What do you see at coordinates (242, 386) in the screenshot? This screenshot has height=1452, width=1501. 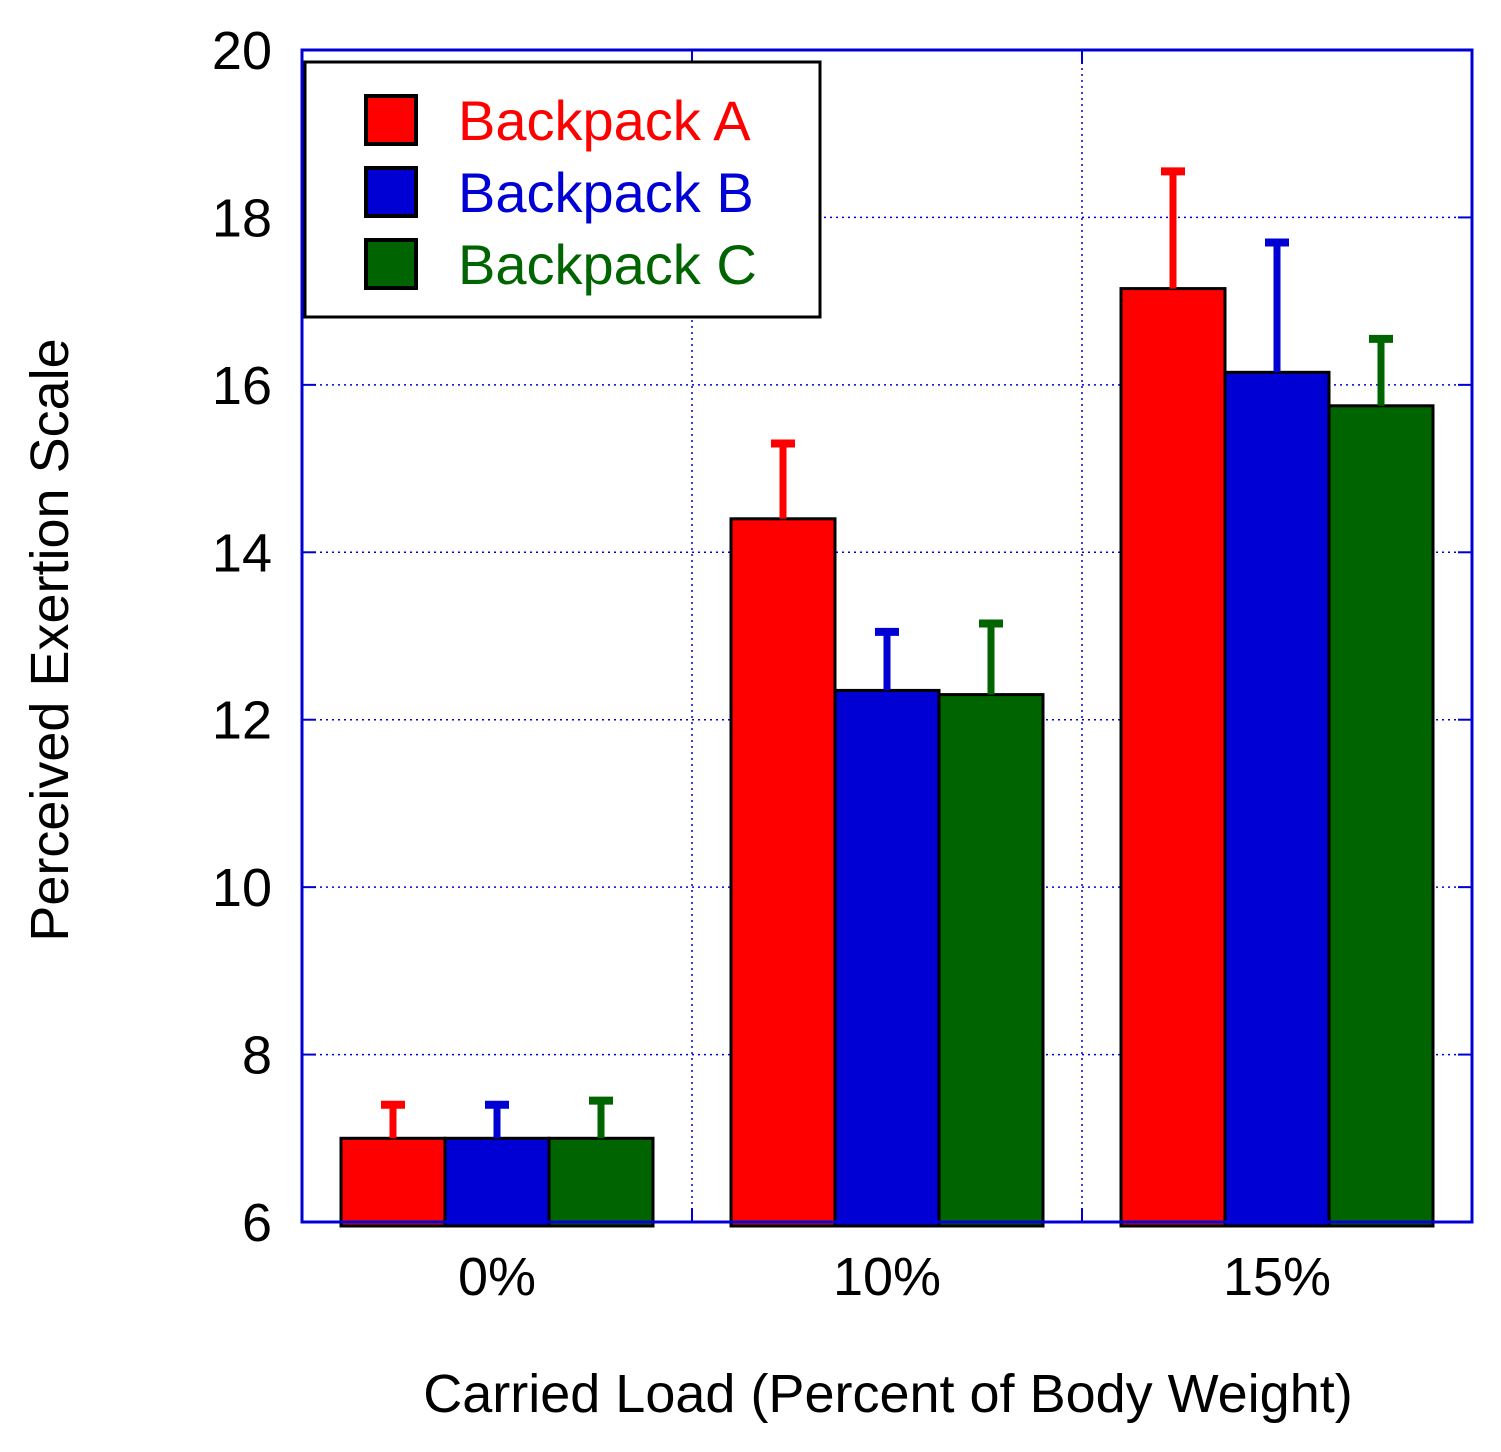 I see `y-tick-label: 16` at bounding box center [242, 386].